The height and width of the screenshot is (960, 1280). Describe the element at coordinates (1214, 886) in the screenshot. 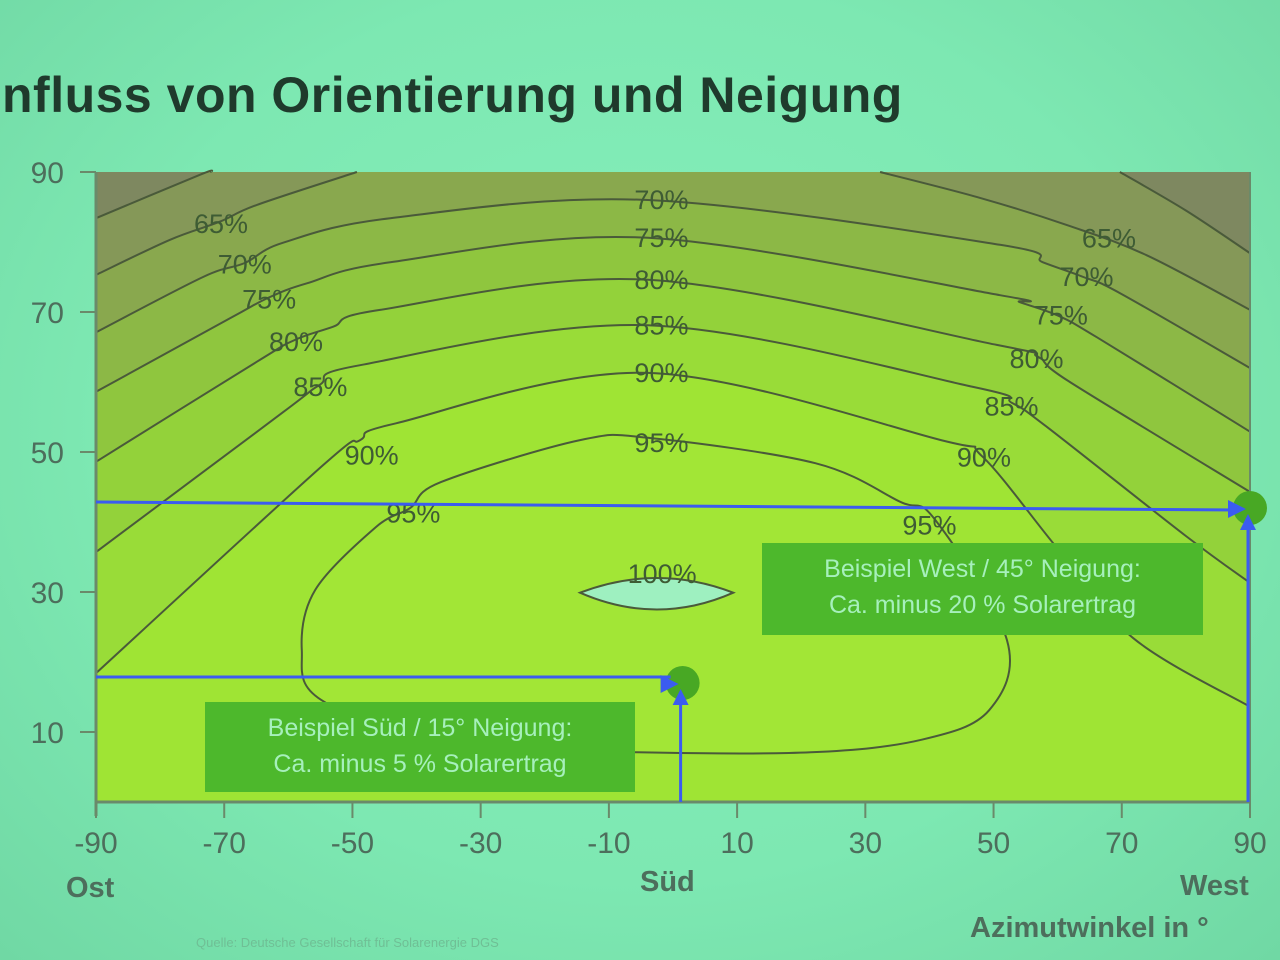

I see `x-direction-west: West` at that location.